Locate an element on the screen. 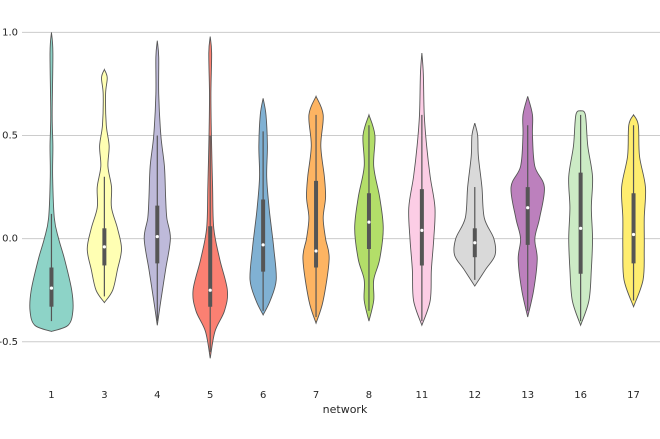  violin is located at coordinates (51, 182).